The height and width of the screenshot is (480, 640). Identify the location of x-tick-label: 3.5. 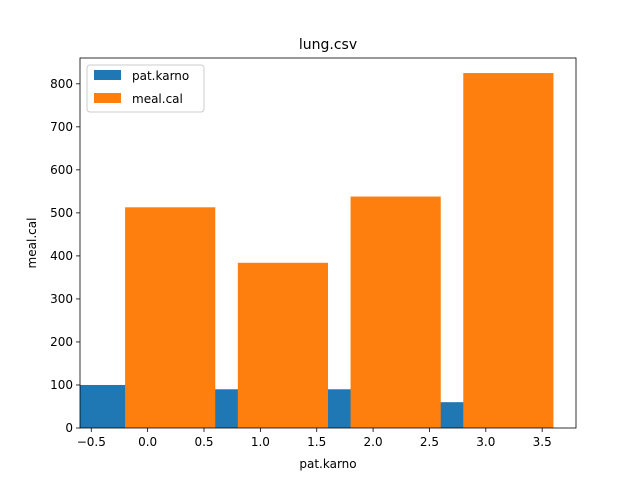
(542, 442).